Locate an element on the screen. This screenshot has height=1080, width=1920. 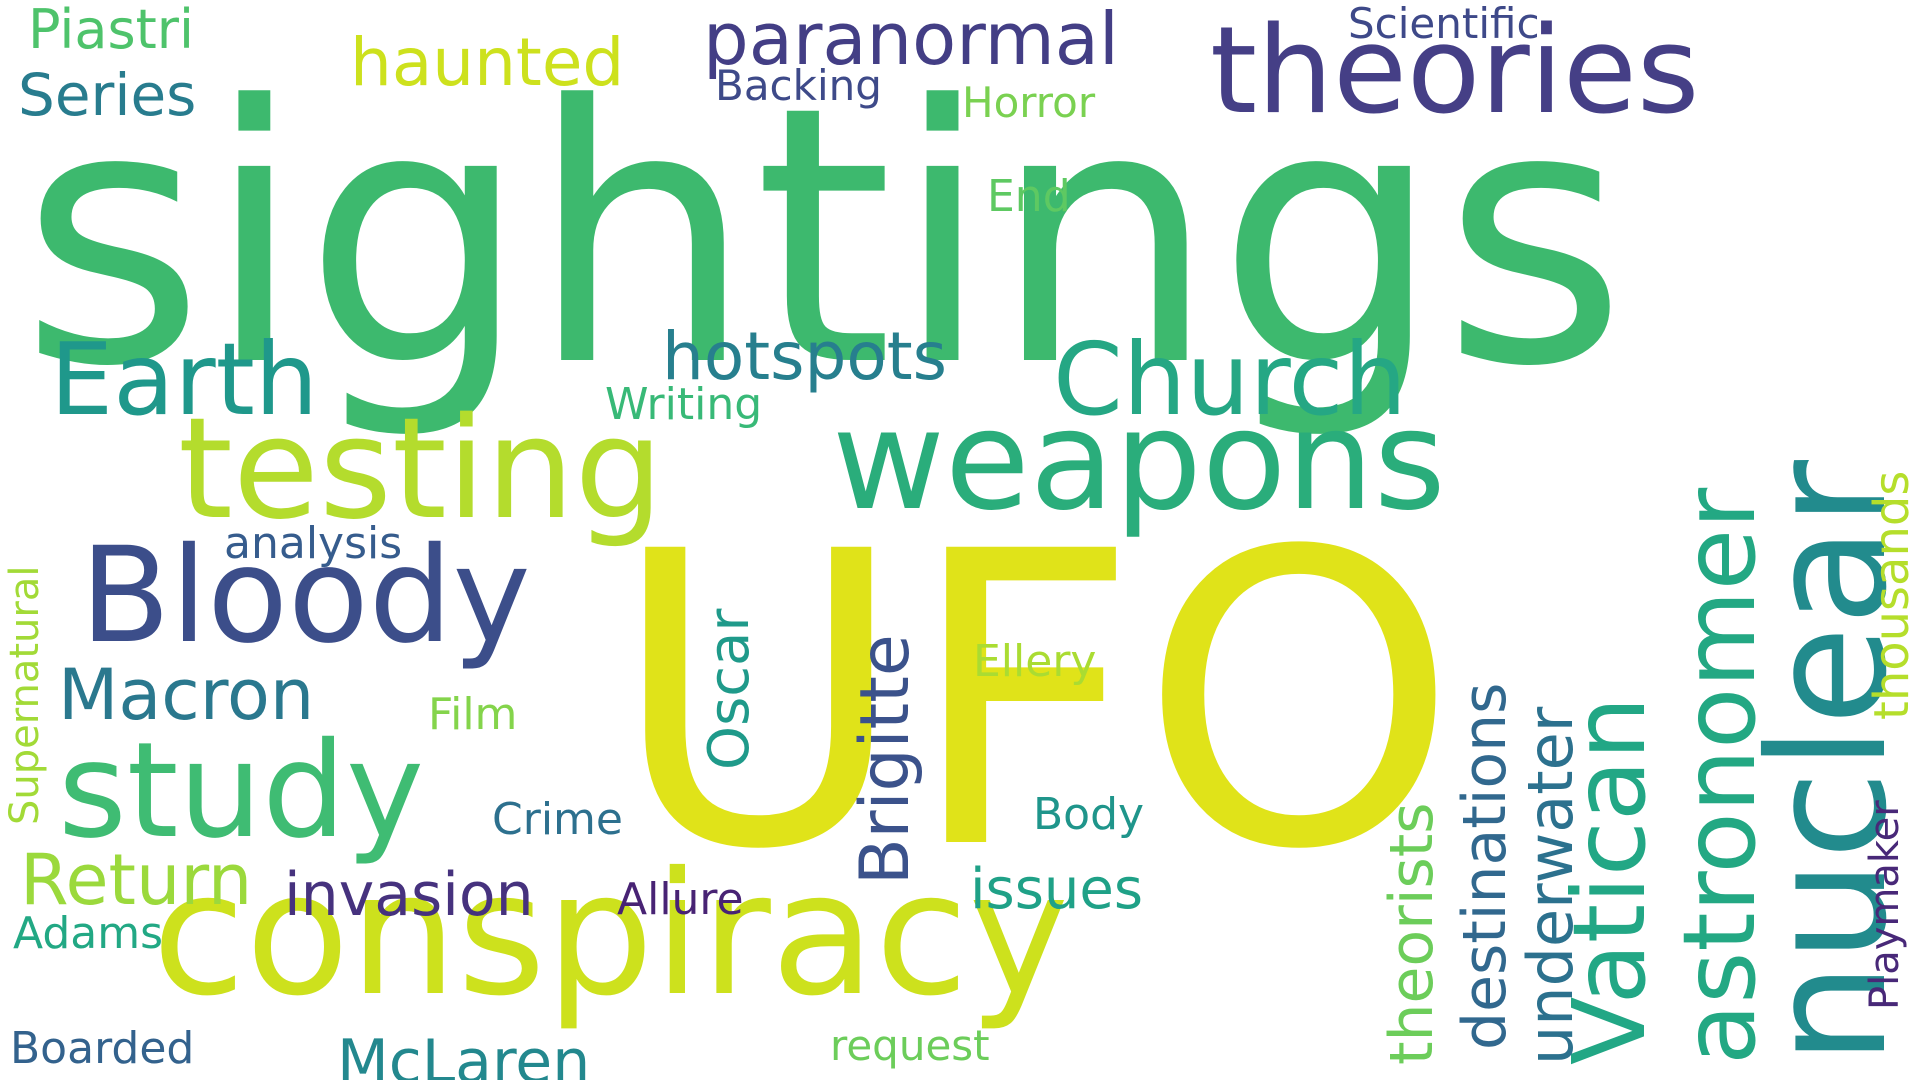
word-piastri: Piastri is located at coordinates (111, 30).